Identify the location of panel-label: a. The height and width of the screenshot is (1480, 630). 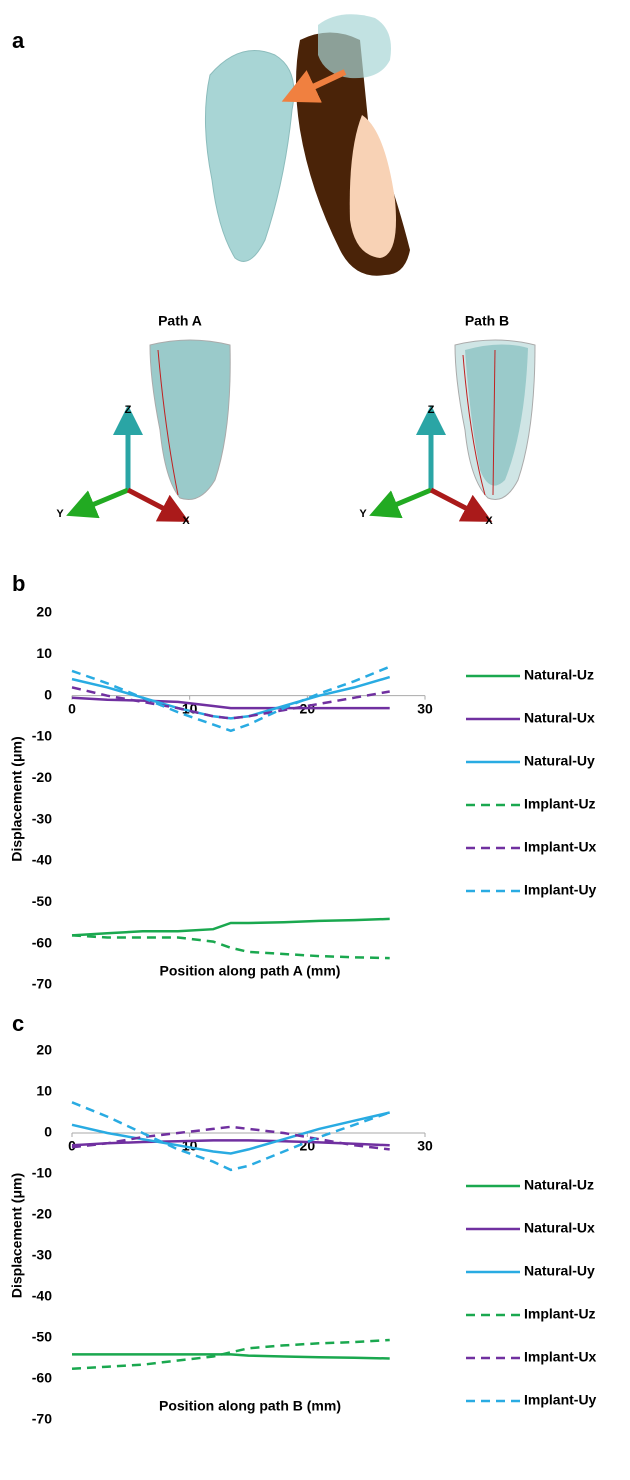
(18, 40).